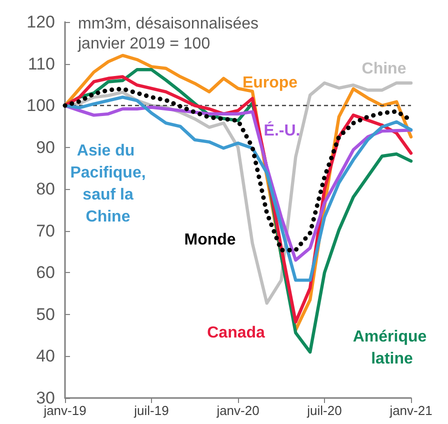 Image resolution: width=448 pixels, height=424 pixels. I want to click on series-label: Asie du Pacifique, sauf la Chine, so click(108, 184).